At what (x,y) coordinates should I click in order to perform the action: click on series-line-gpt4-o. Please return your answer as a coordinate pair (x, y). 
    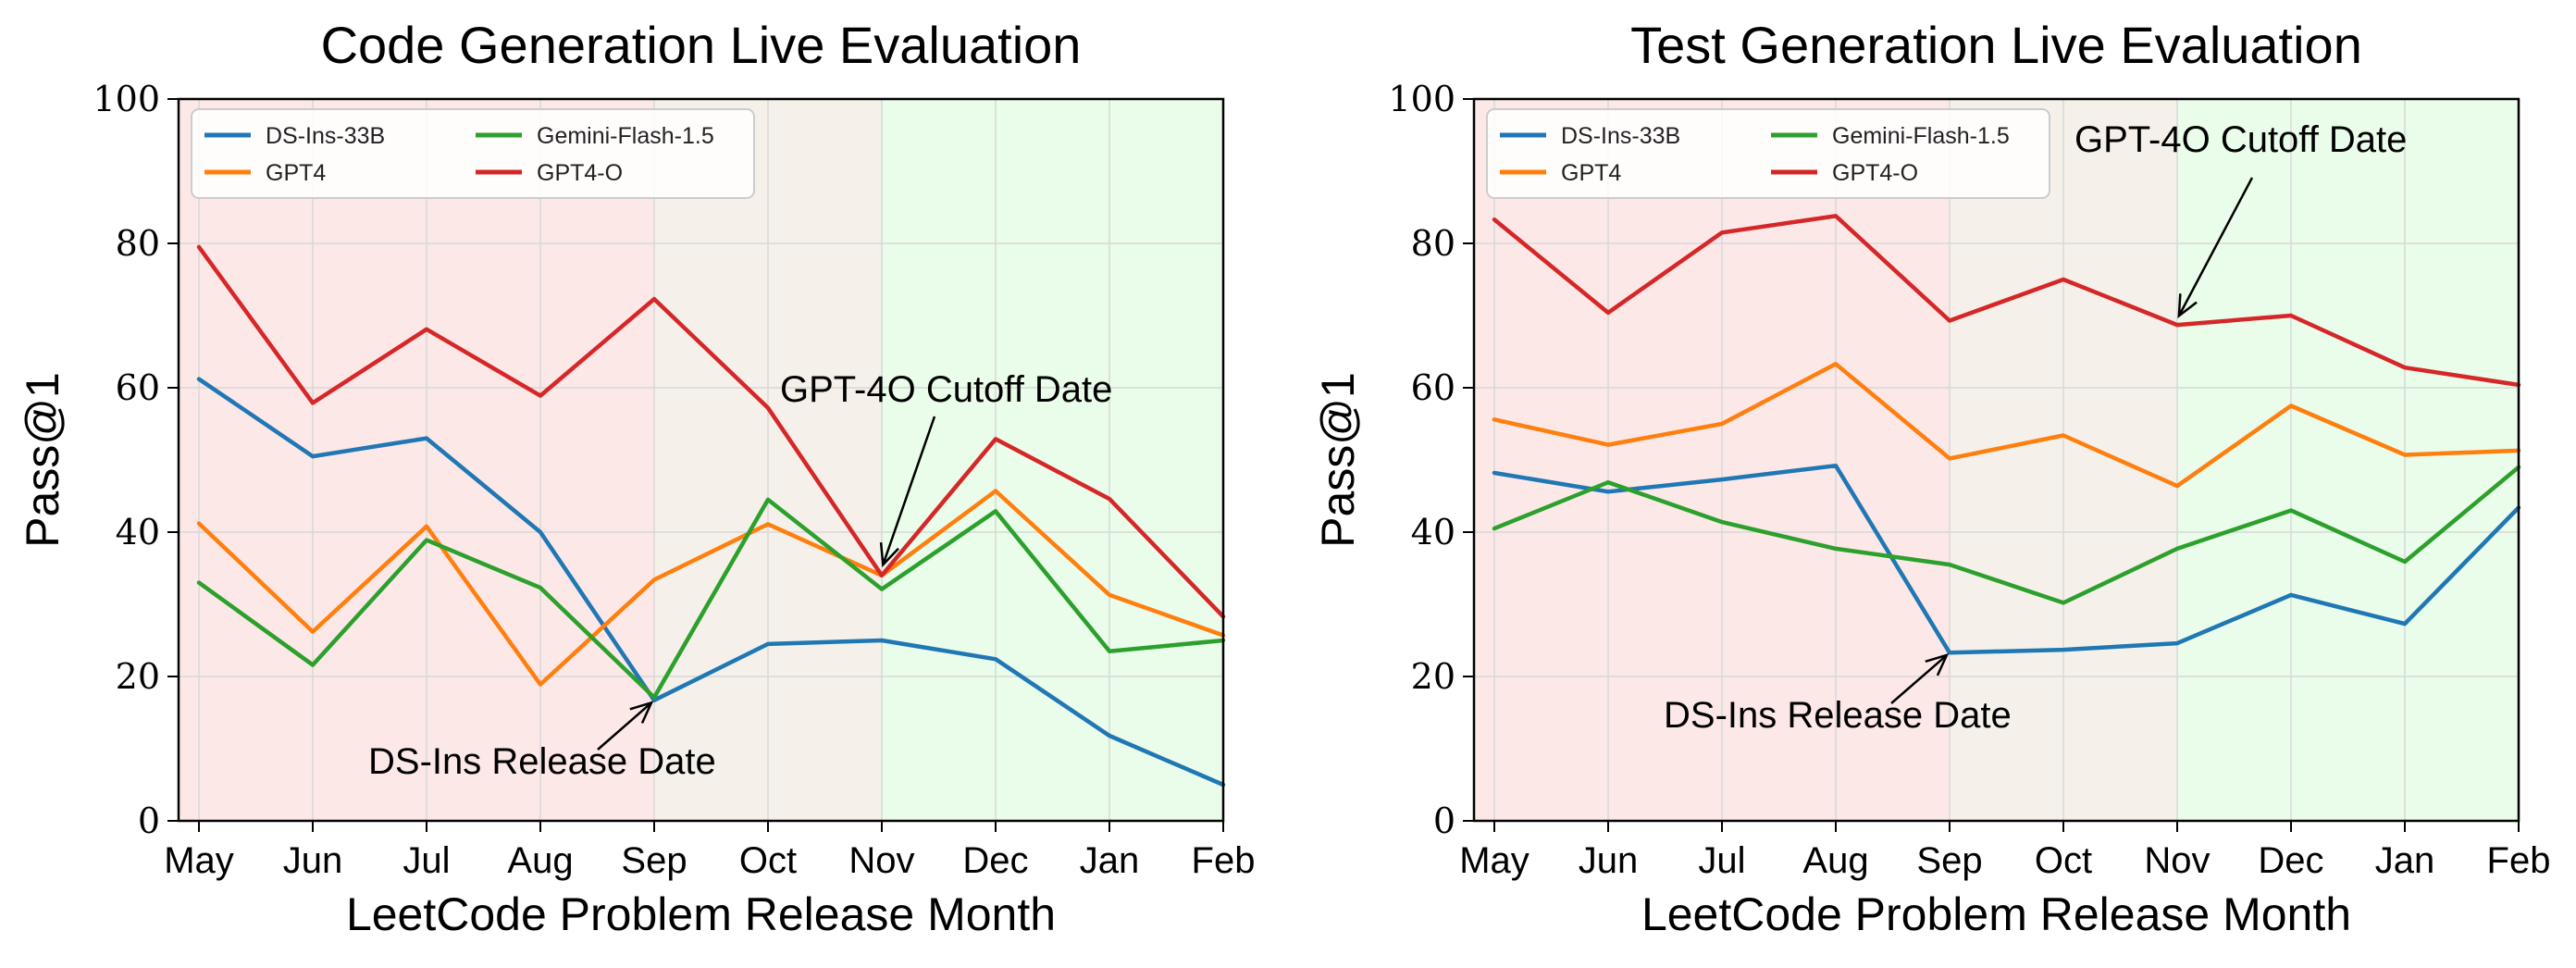
    Looking at the image, I should click on (2006, 301).